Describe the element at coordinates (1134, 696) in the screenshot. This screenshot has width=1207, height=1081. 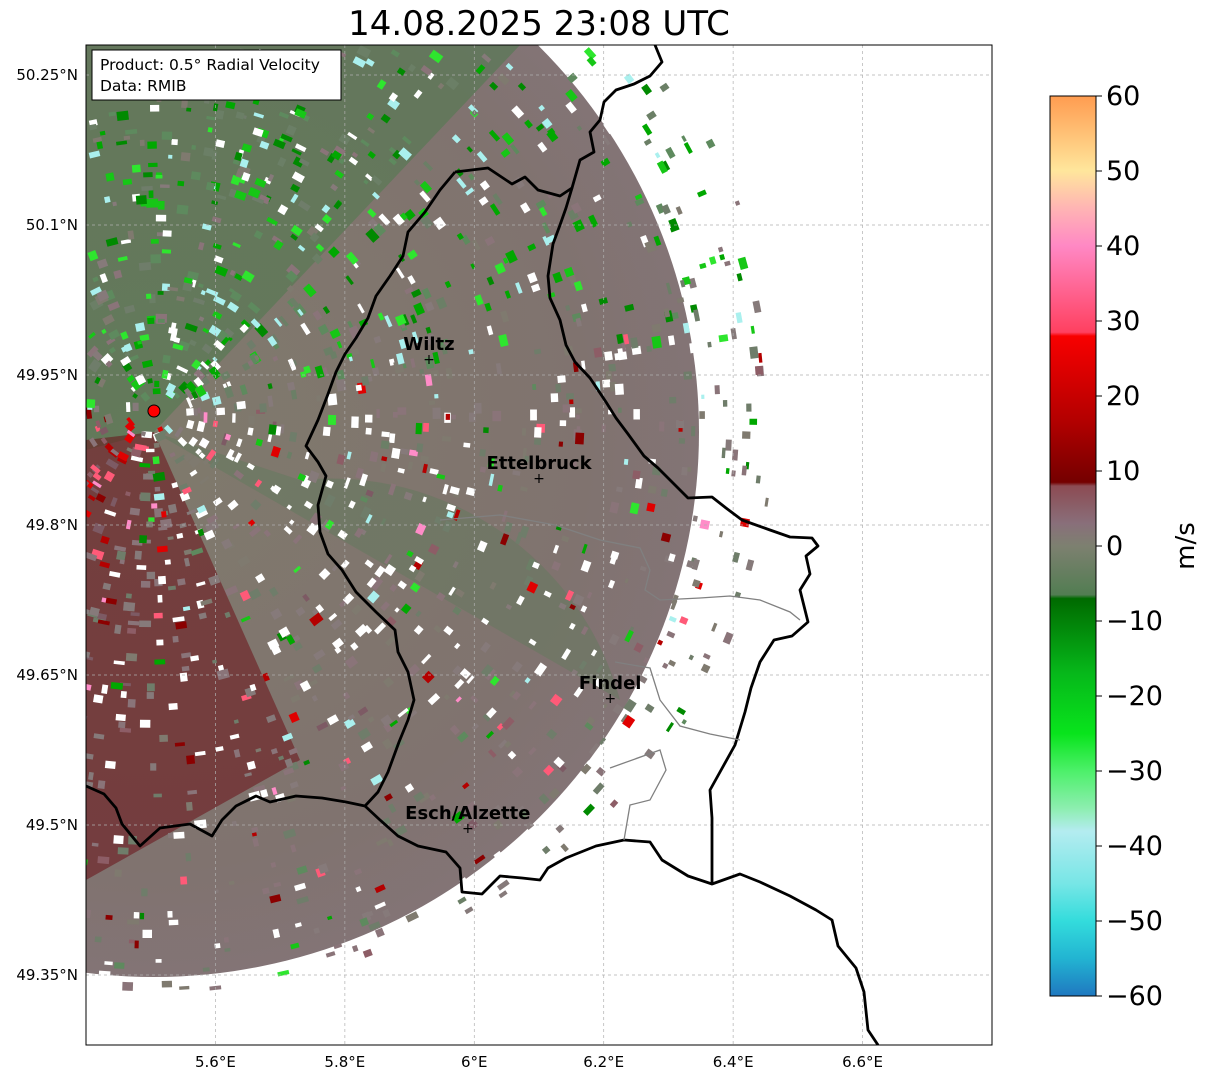
I see `colorbar-tick-label: −20` at that location.